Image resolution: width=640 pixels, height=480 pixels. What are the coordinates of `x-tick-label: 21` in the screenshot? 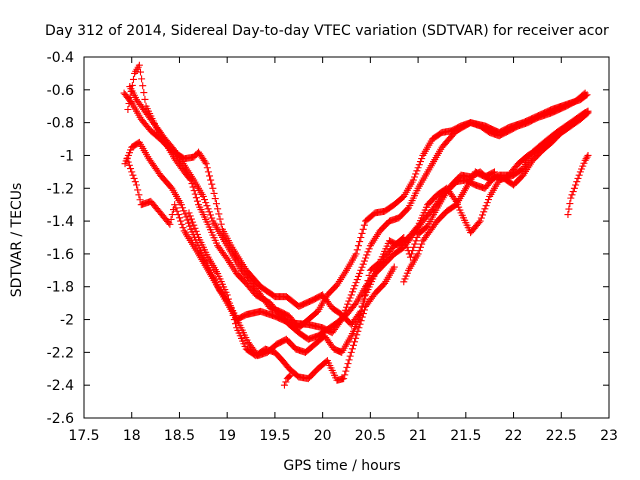 It's located at (418, 436).